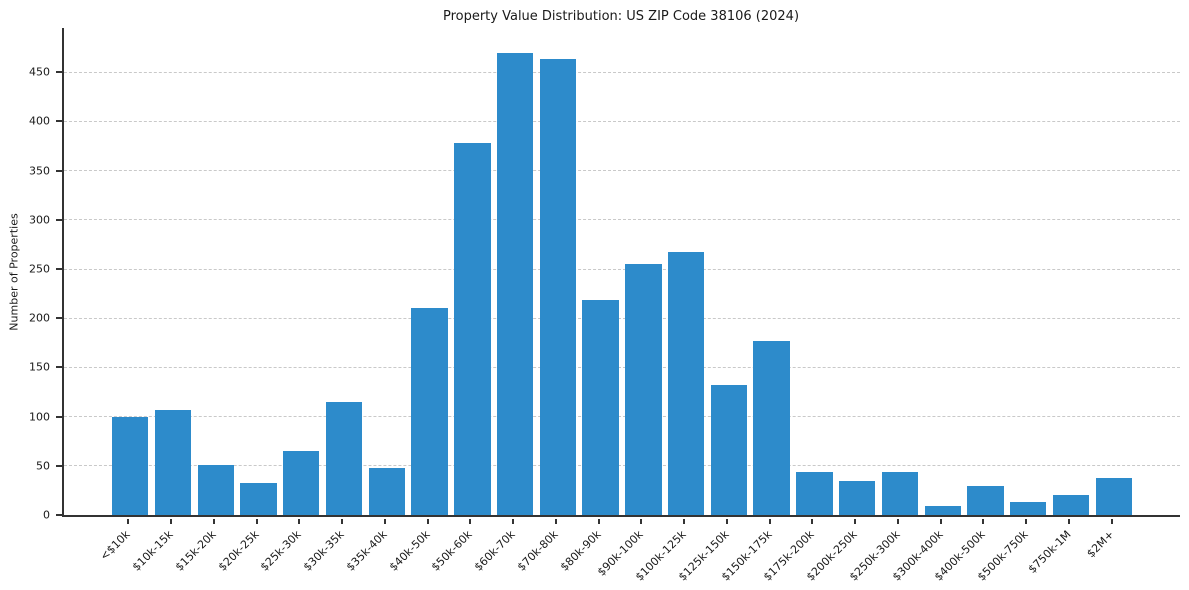  Describe the element at coordinates (39, 318) in the screenshot. I see `y-tick-label: 200` at that location.